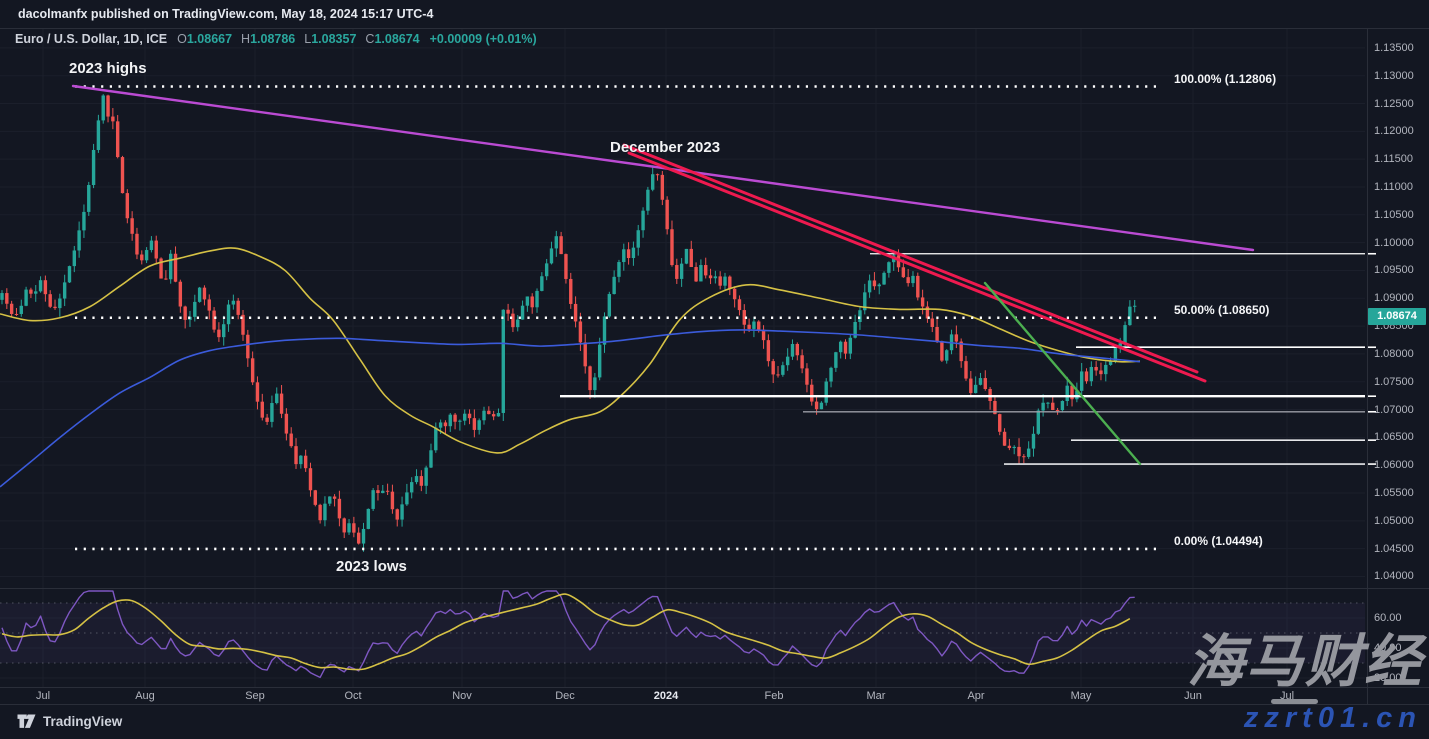 This screenshot has width=1429, height=739. Describe the element at coordinates (1062, 373) in the screenshot. I see `trendline-april-may-downtrend` at that location.